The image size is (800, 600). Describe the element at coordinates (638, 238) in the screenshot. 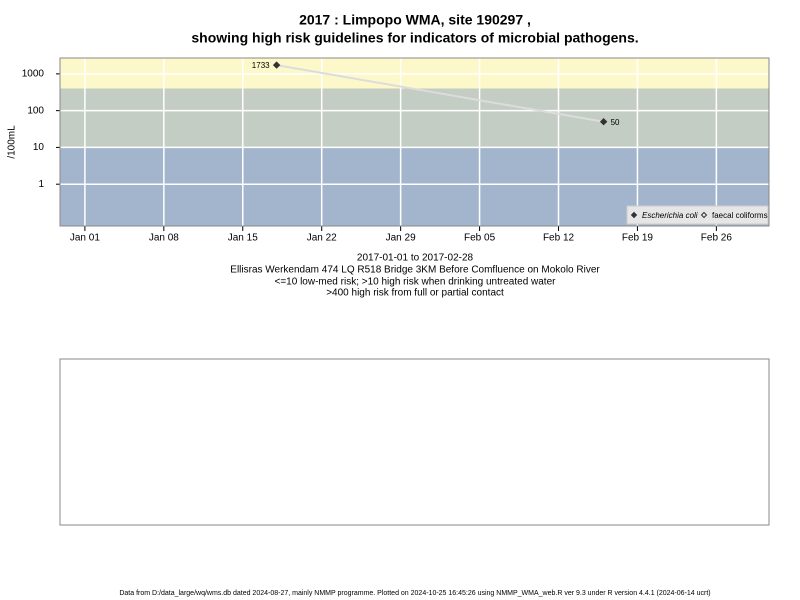

I see `x-tick-label: Feb 19` at that location.